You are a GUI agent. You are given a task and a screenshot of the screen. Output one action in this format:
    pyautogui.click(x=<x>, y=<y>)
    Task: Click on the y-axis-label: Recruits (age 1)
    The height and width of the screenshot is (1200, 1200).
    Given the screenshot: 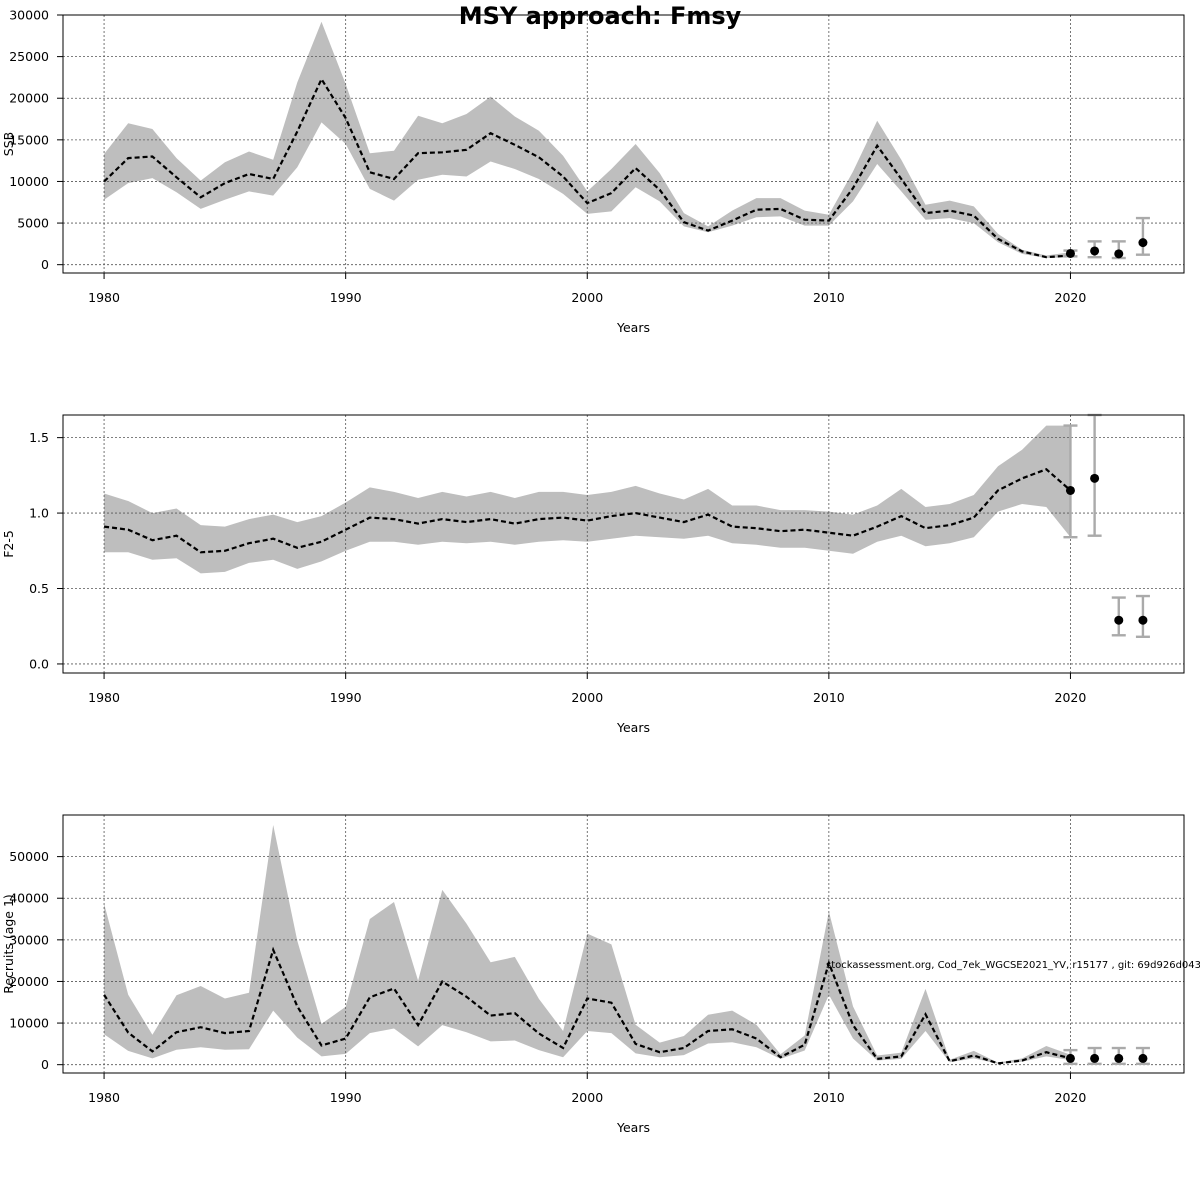 What is the action you would take?
    pyautogui.click(x=8, y=944)
    